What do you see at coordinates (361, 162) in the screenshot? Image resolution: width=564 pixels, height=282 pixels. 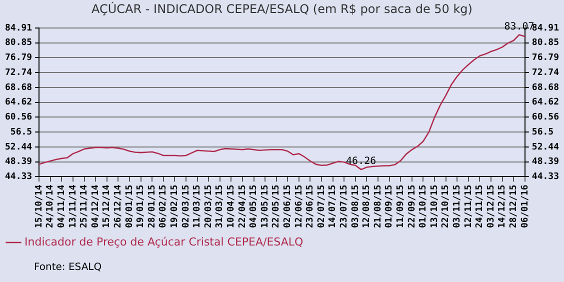 I see `data-label: 46.26` at bounding box center [361, 162].